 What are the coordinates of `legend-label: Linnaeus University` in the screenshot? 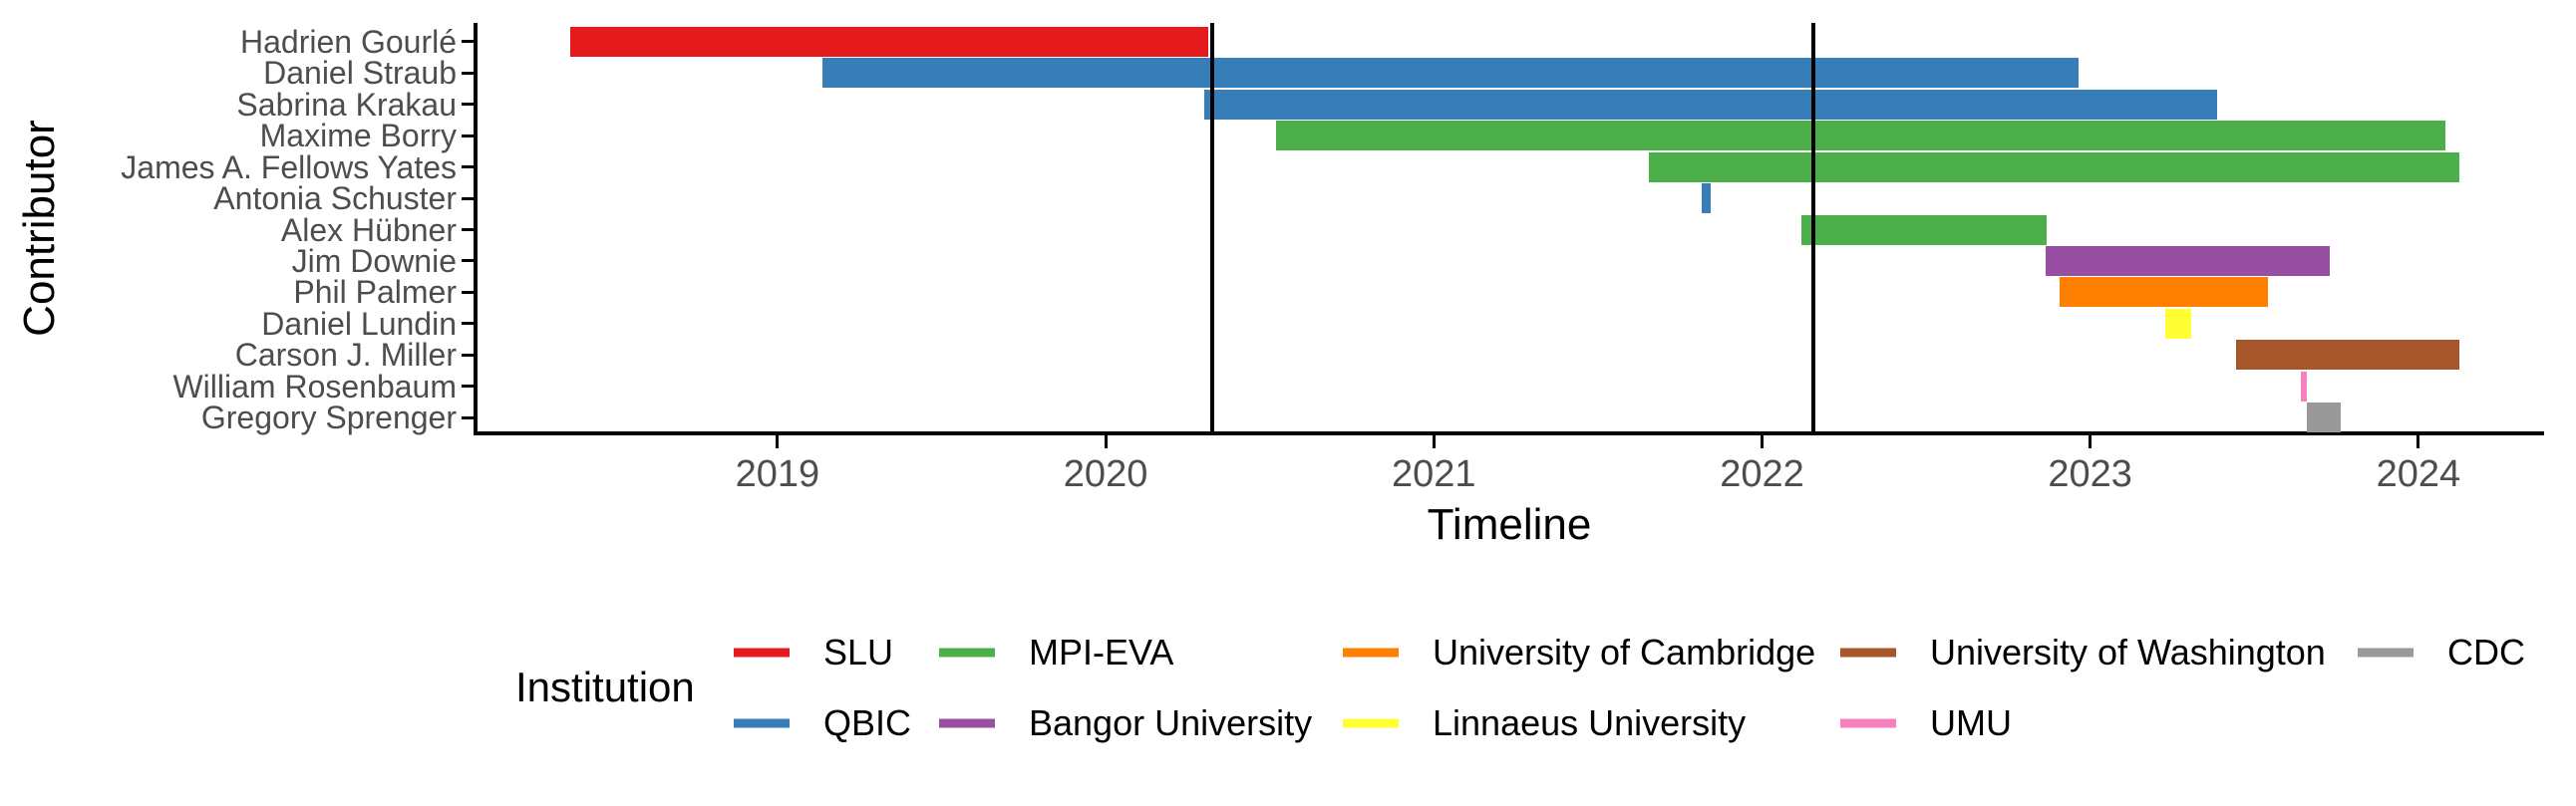 It's located at (1590, 722).